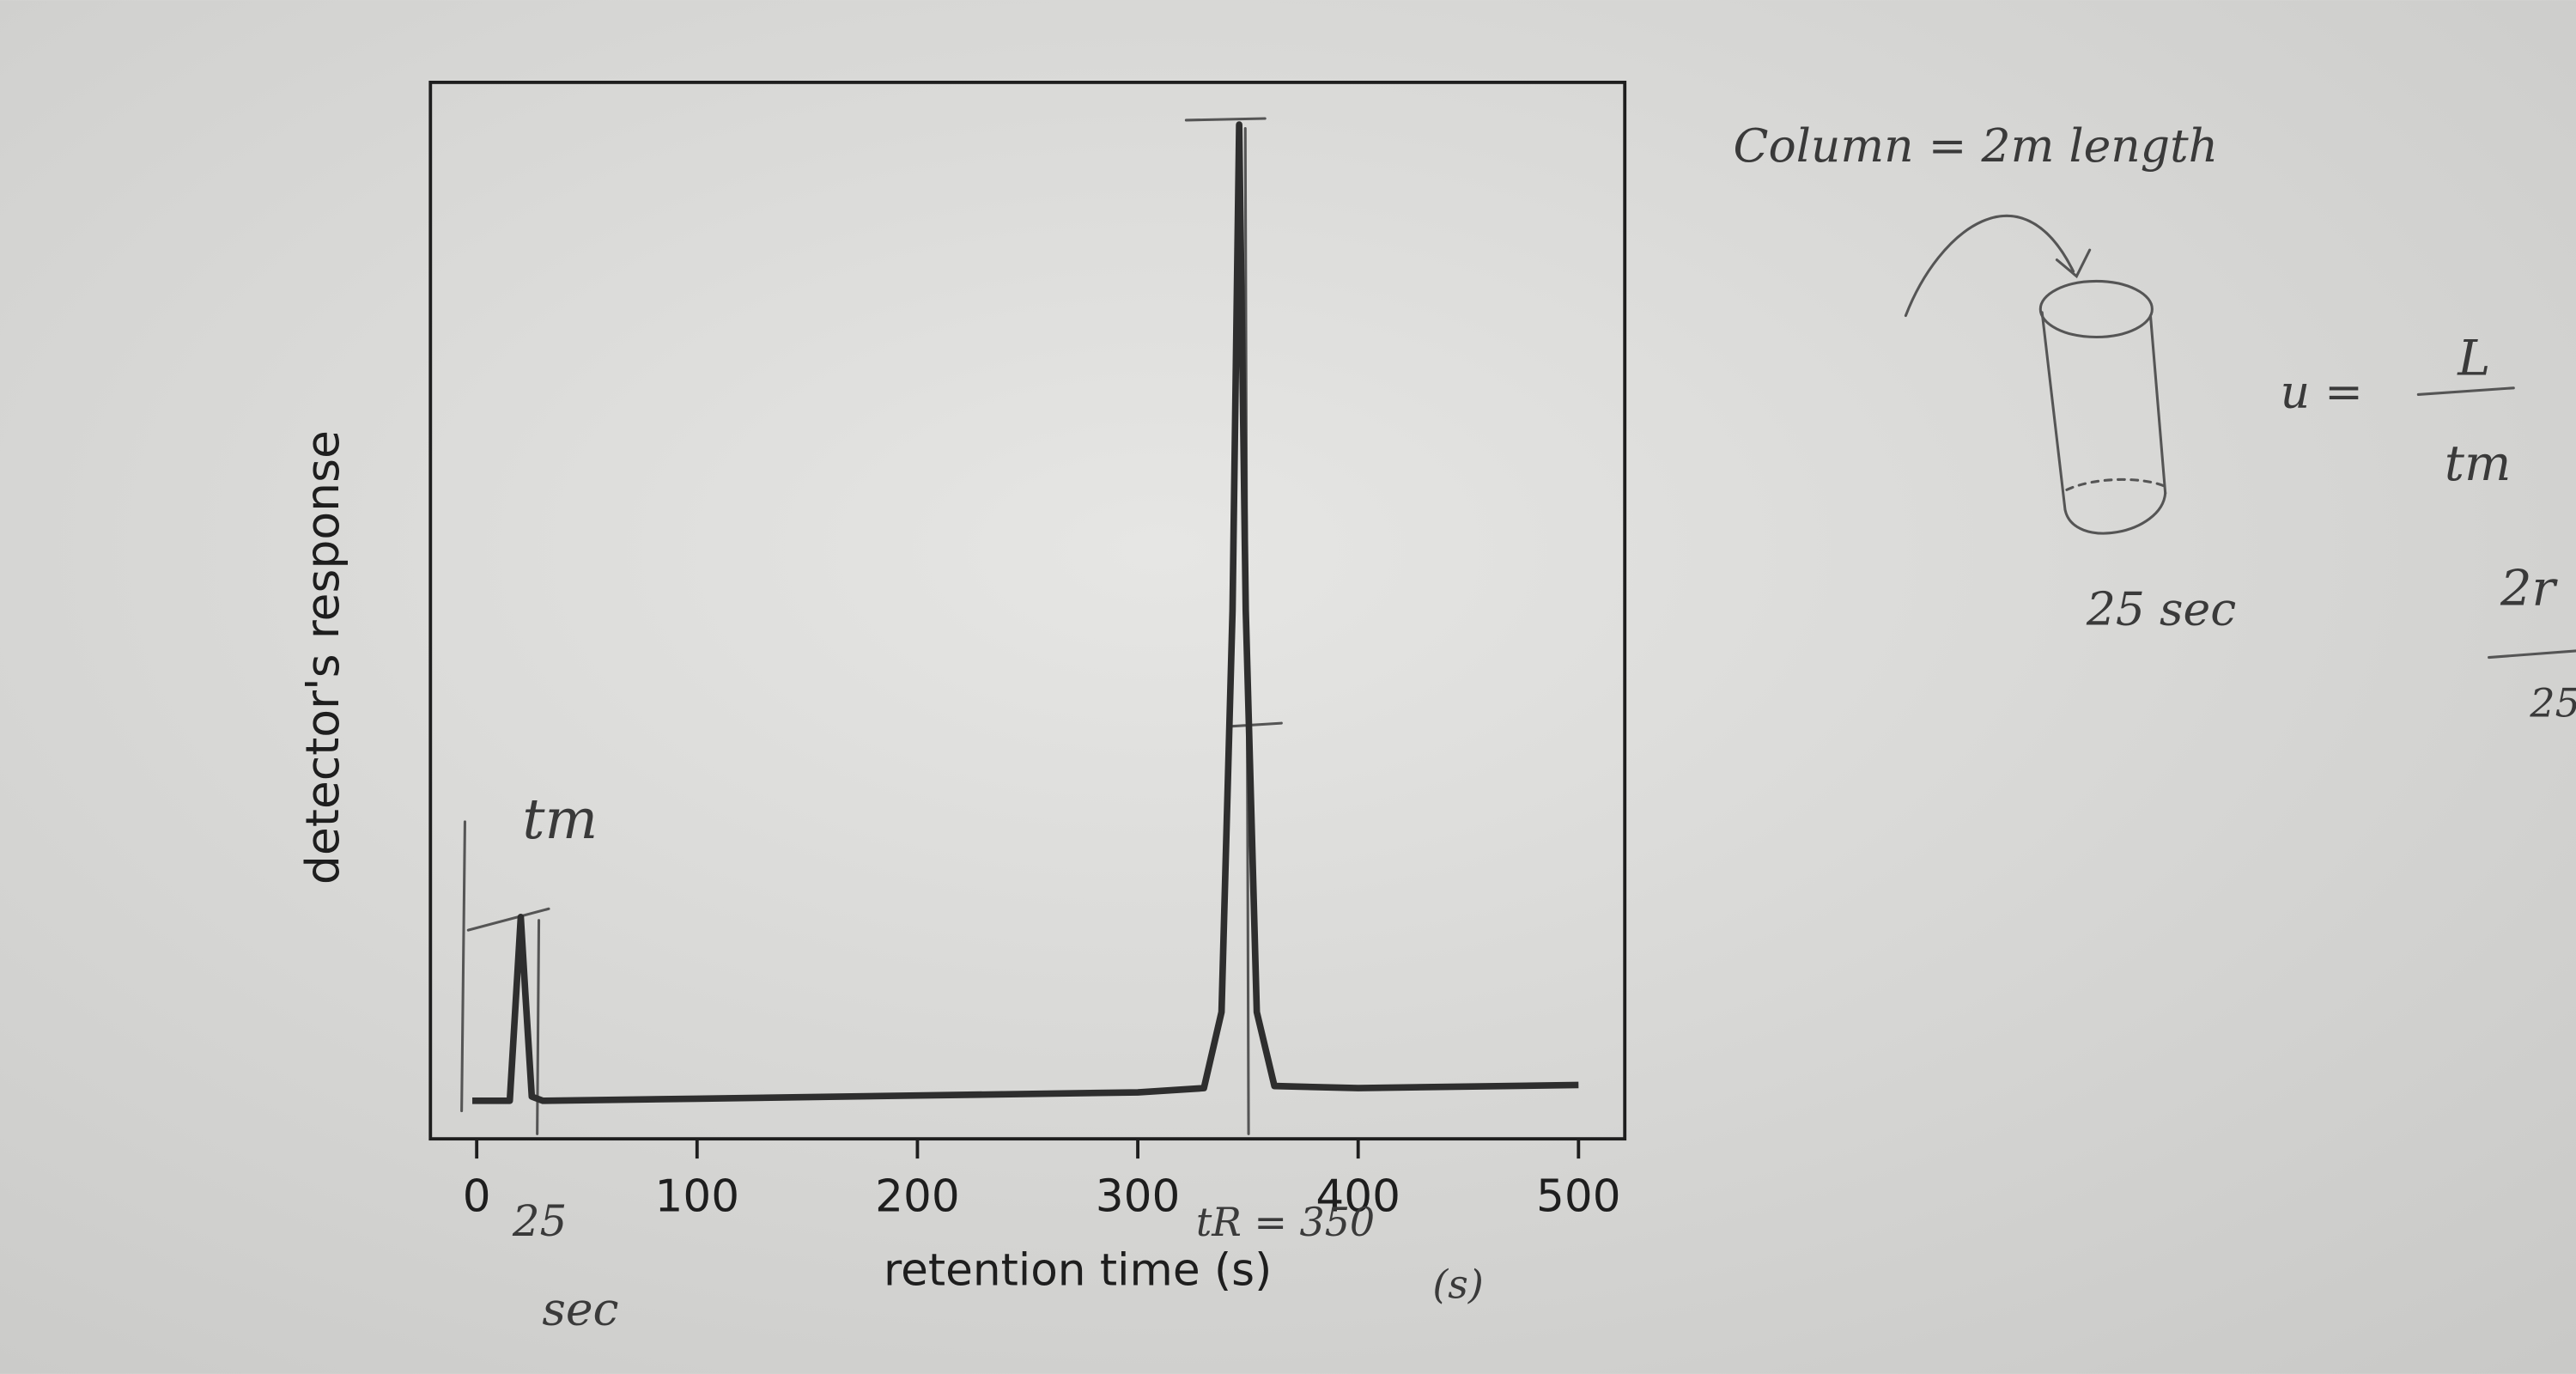 This screenshot has height=1374, width=2576. What do you see at coordinates (580, 1308) in the screenshot?
I see `handwritten-note: sec` at bounding box center [580, 1308].